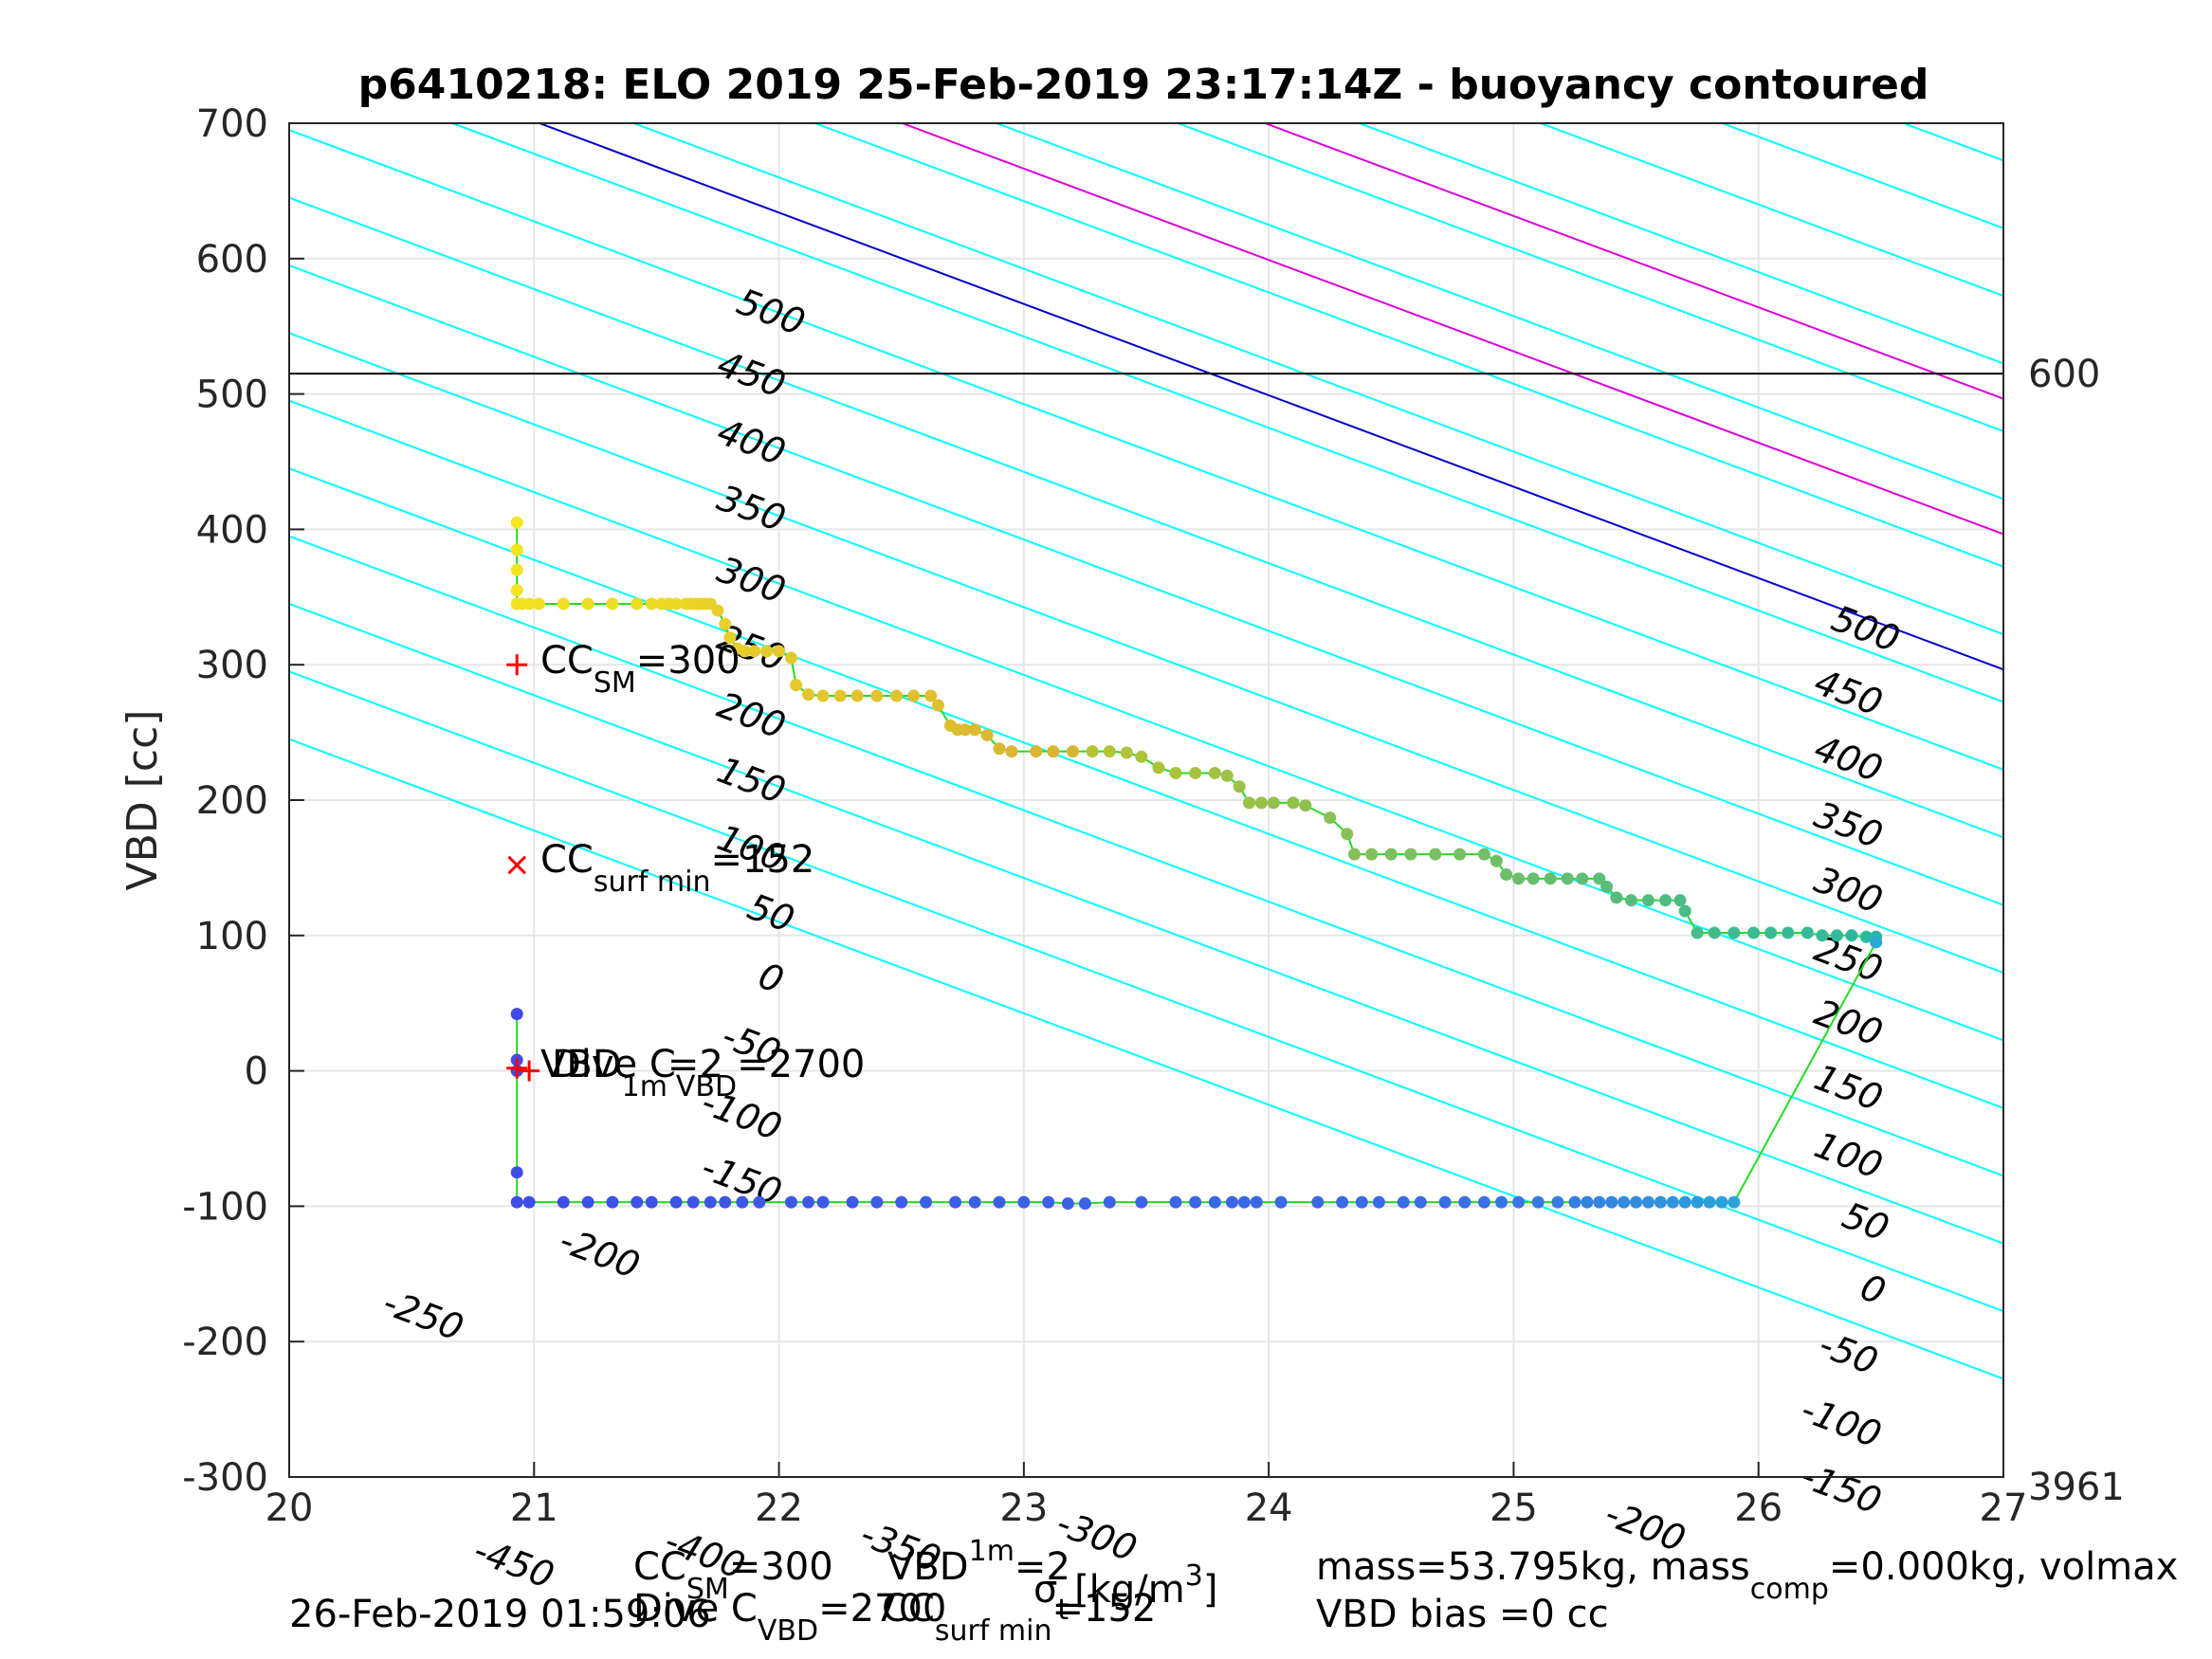  Describe the element at coordinates (232, 530) in the screenshot. I see `y-tick-label: 400` at that location.